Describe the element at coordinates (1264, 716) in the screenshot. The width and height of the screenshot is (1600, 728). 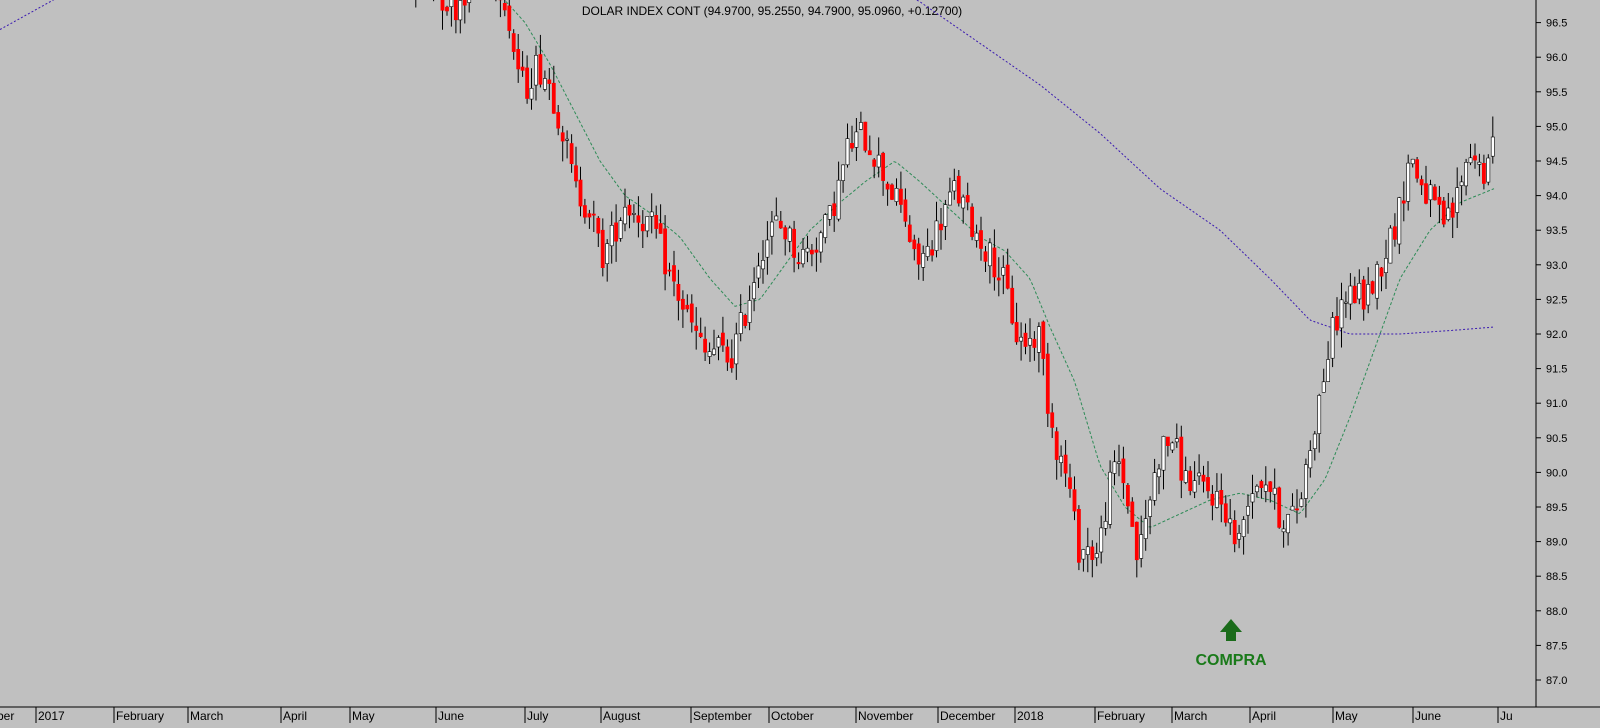
I see `x-tick-label: April` at that location.